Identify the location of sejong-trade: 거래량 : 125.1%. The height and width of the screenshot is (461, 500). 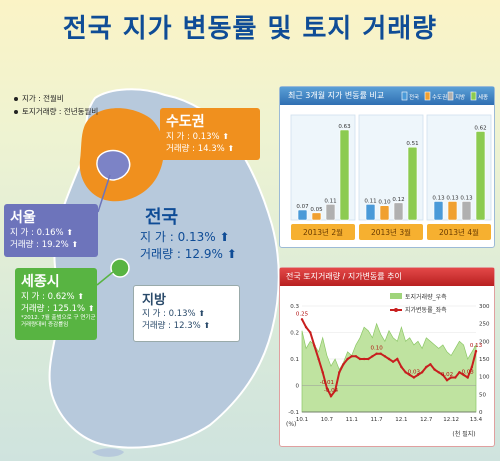
(53, 309).